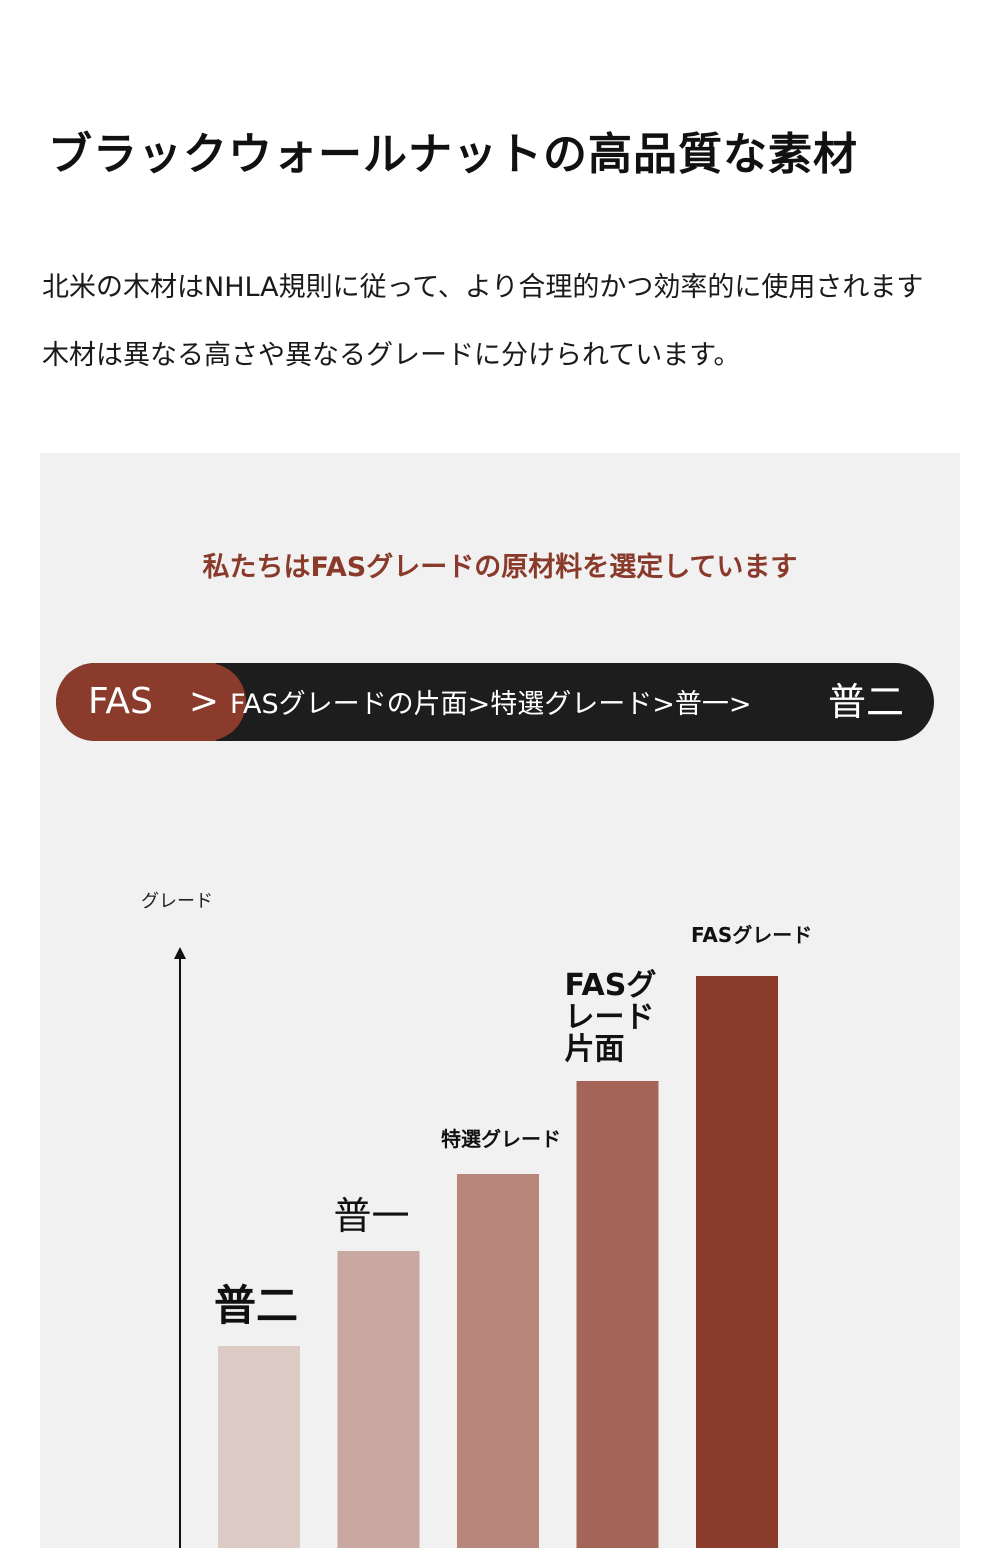  Describe the element at coordinates (177, 901) in the screenshot. I see `y-axis-label: グレード` at that location.